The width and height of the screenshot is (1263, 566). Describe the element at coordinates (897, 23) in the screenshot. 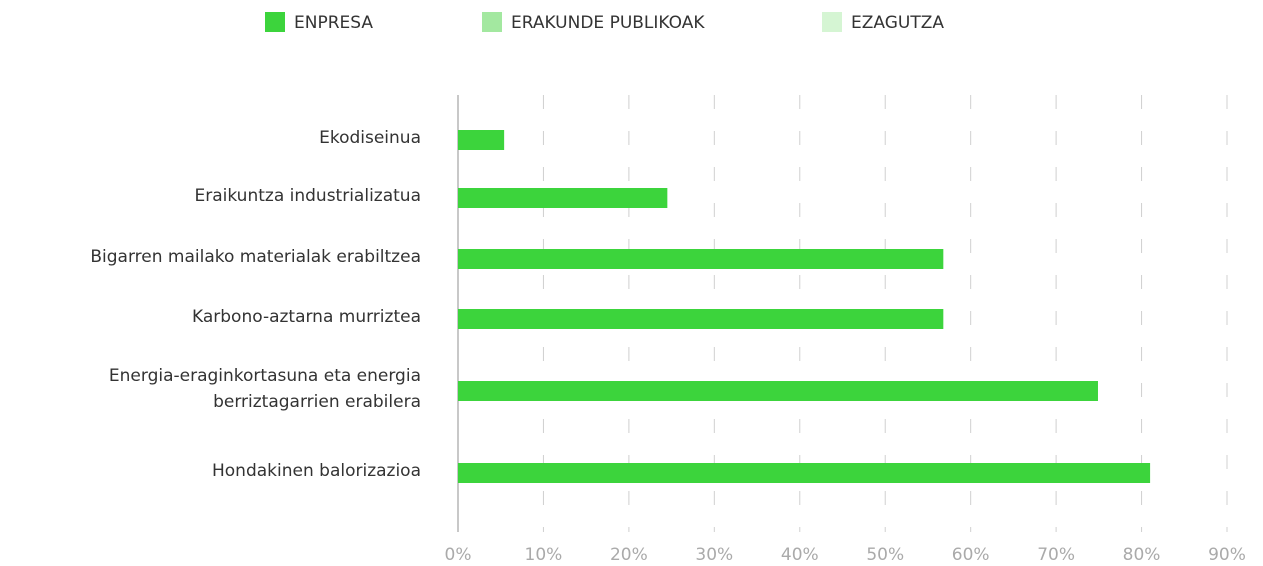

I see `legend-label: EZAGUTZA` at that location.